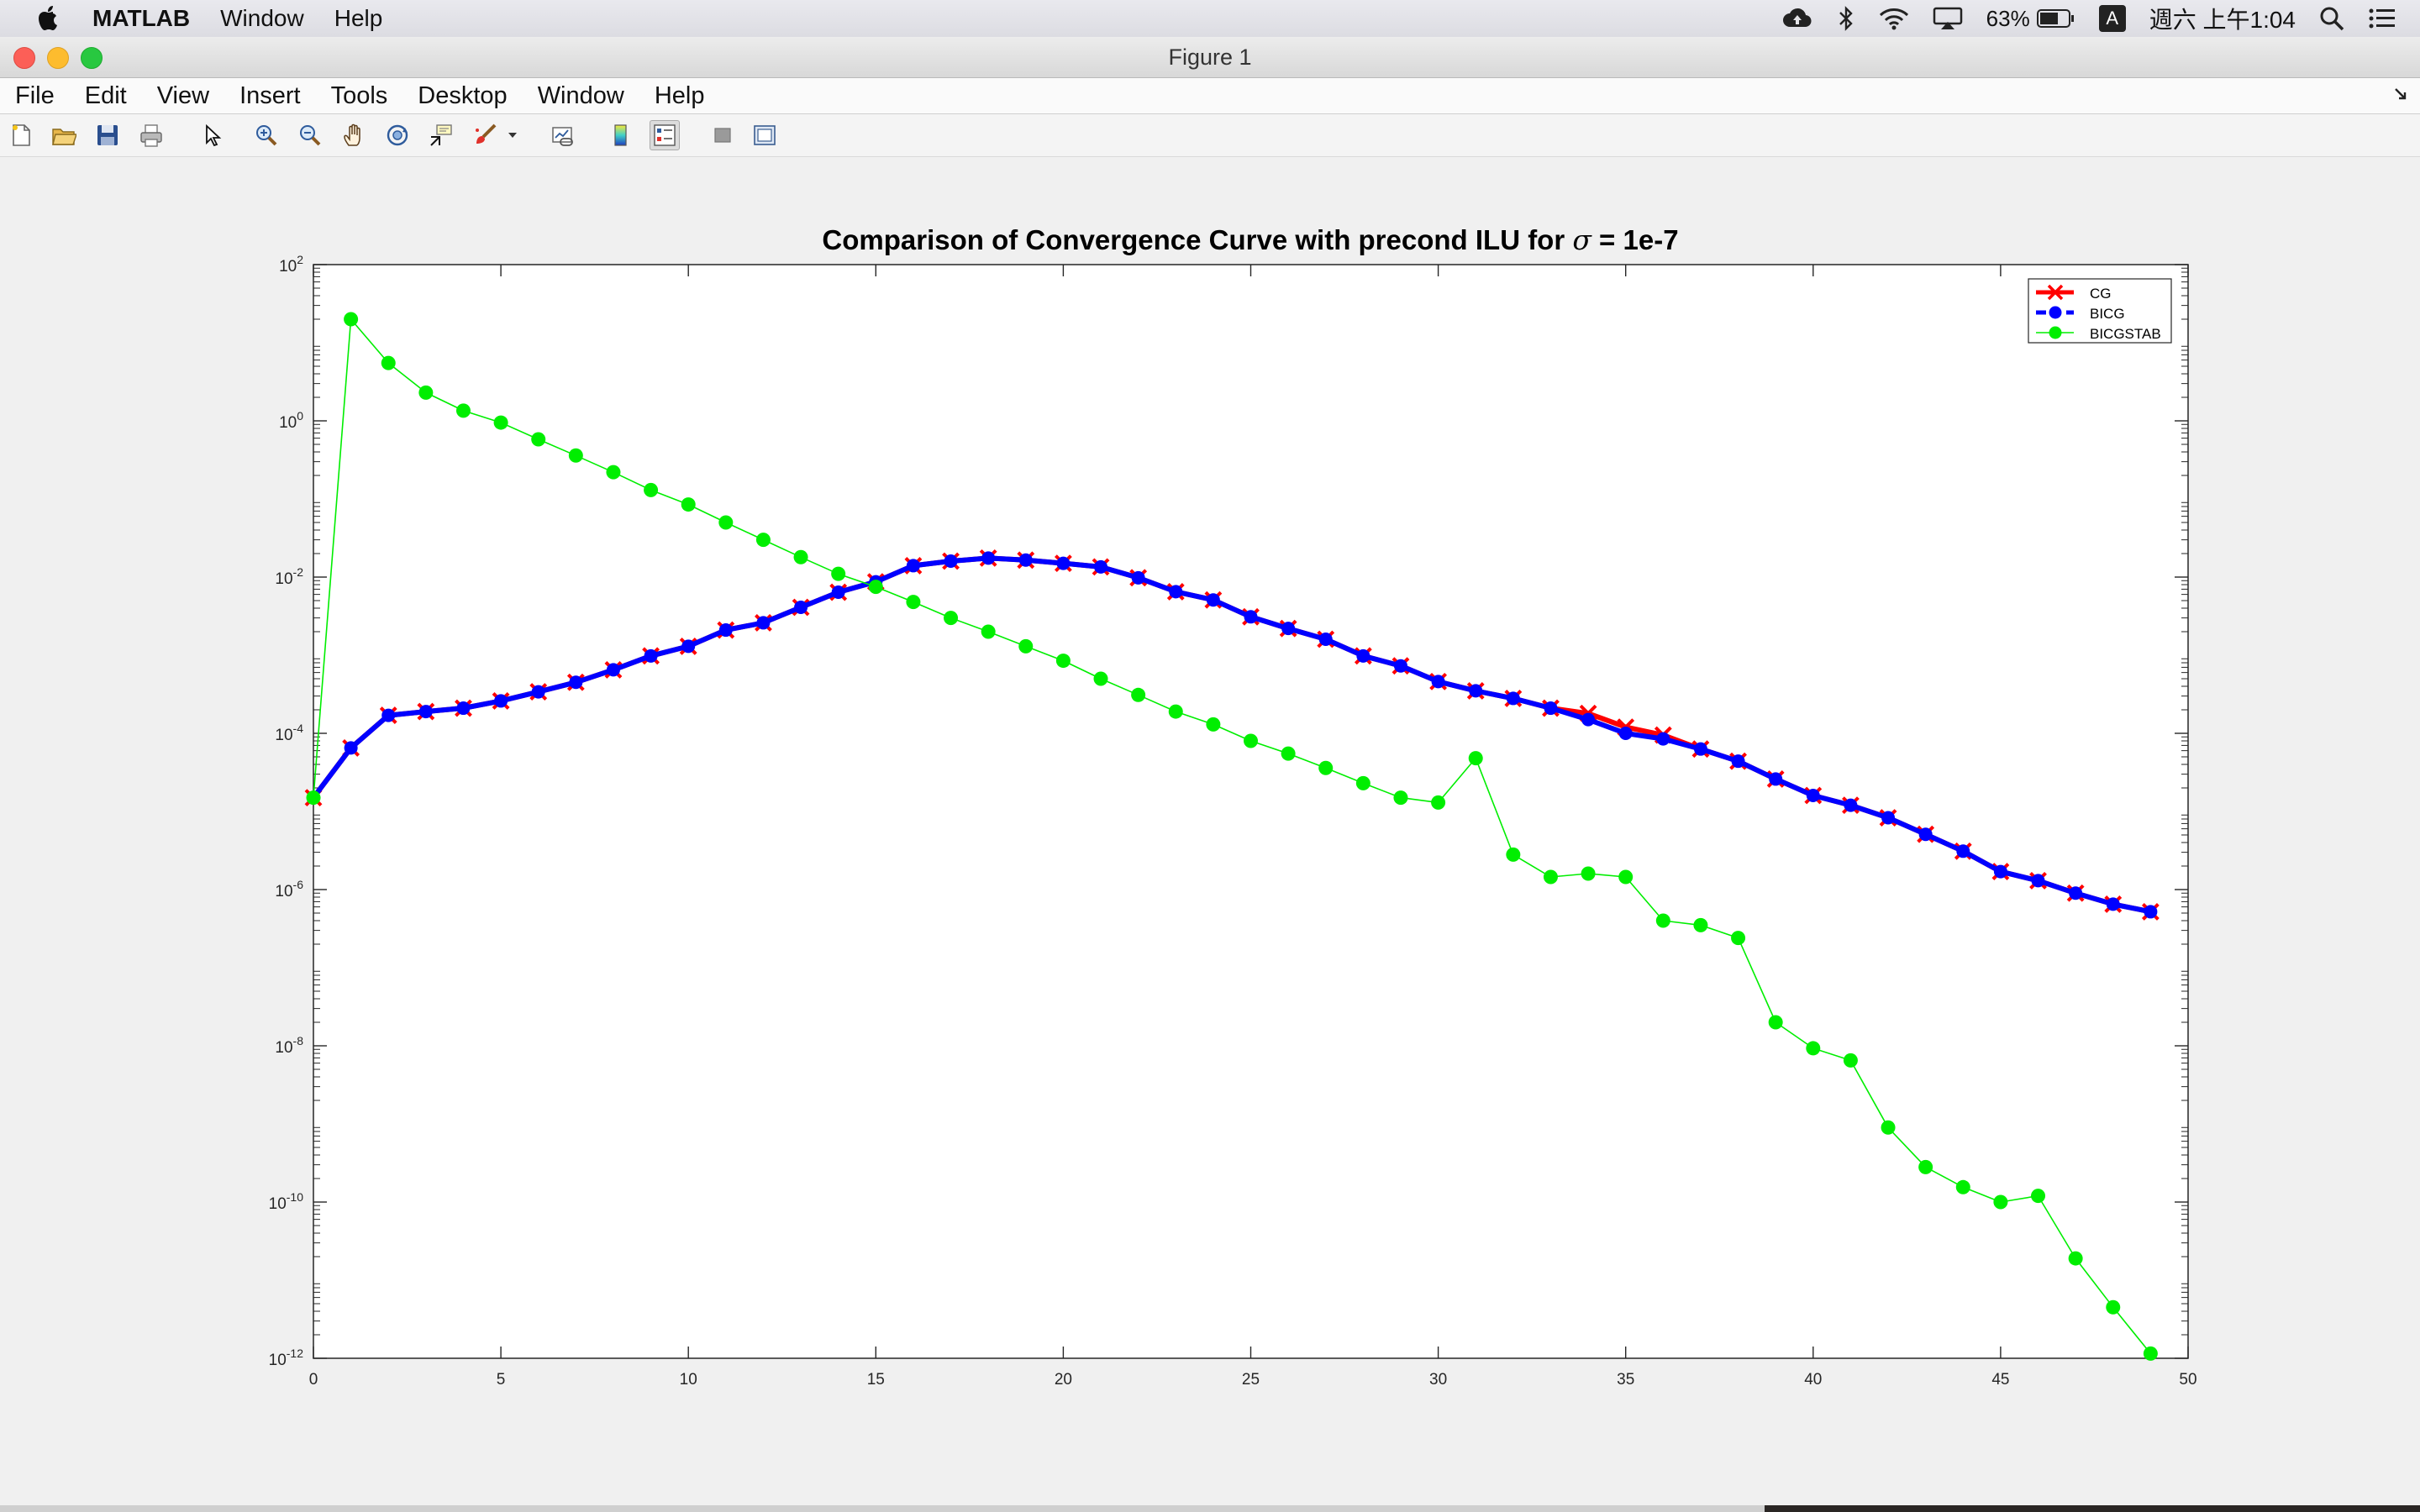 This screenshot has height=1512, width=2420. What do you see at coordinates (485, 135) in the screenshot?
I see `brush-icon` at bounding box center [485, 135].